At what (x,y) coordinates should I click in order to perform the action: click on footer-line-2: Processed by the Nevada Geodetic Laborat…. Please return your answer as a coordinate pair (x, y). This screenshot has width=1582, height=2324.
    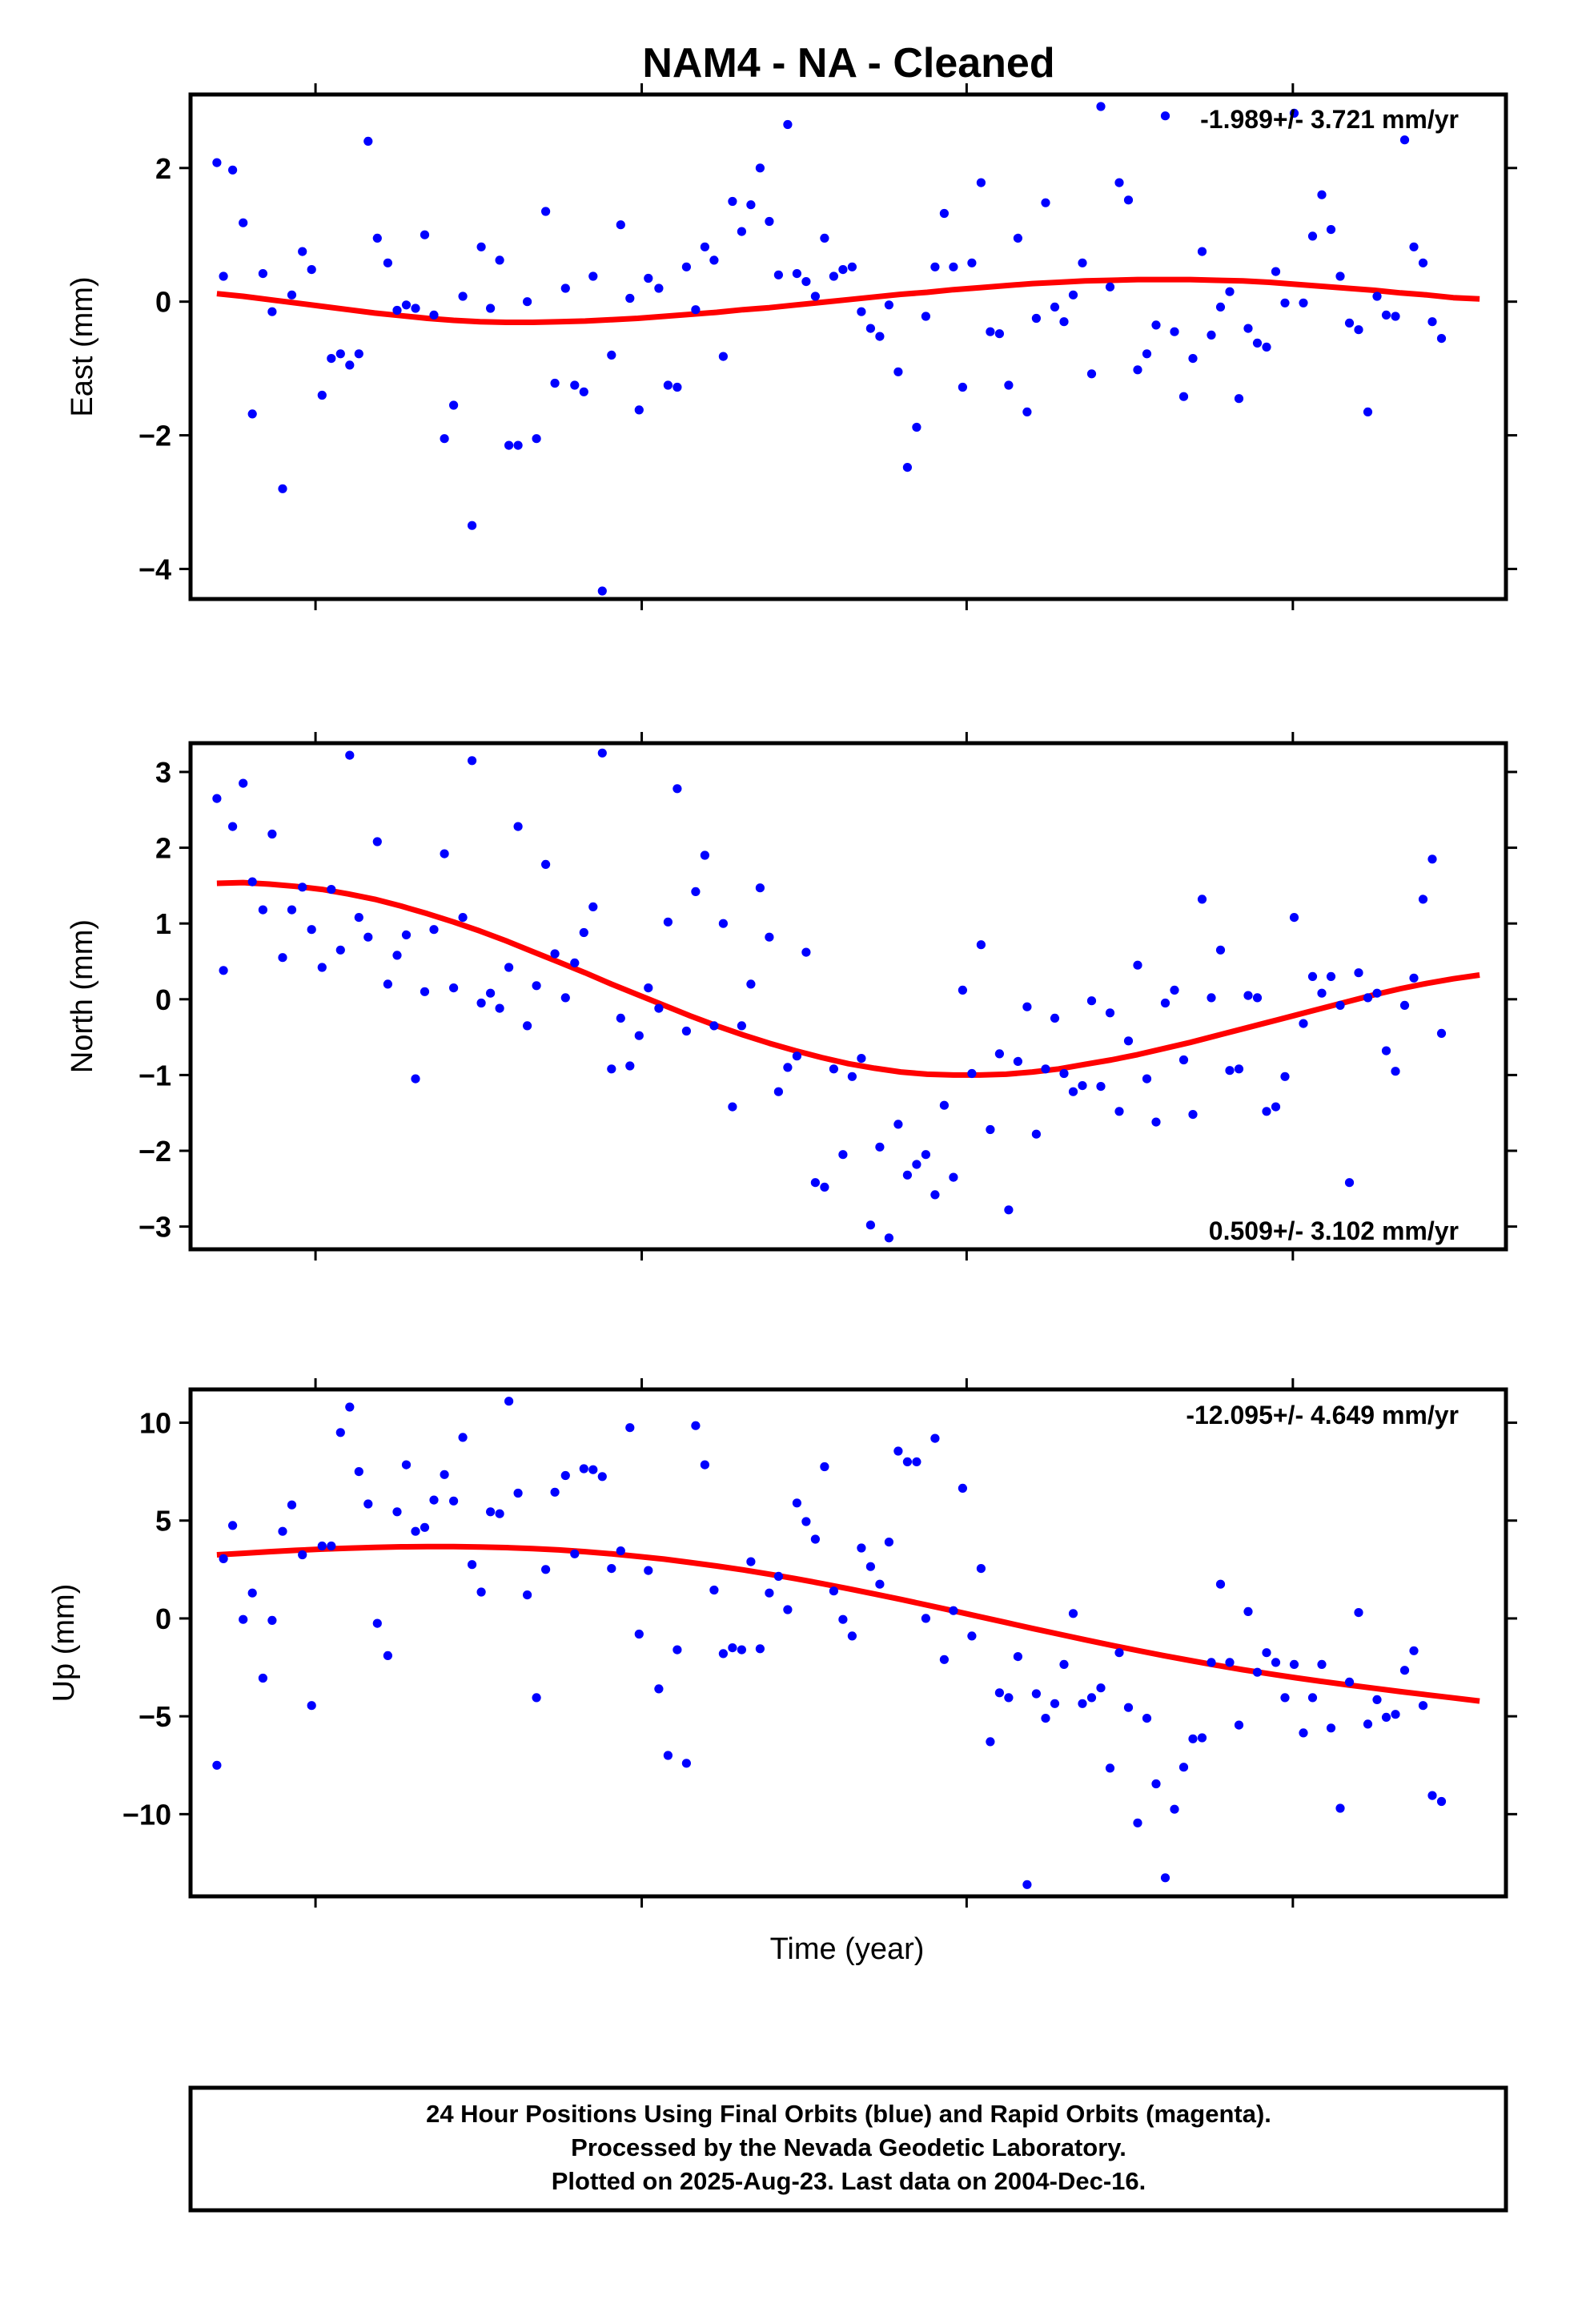
    Looking at the image, I should click on (848, 2147).